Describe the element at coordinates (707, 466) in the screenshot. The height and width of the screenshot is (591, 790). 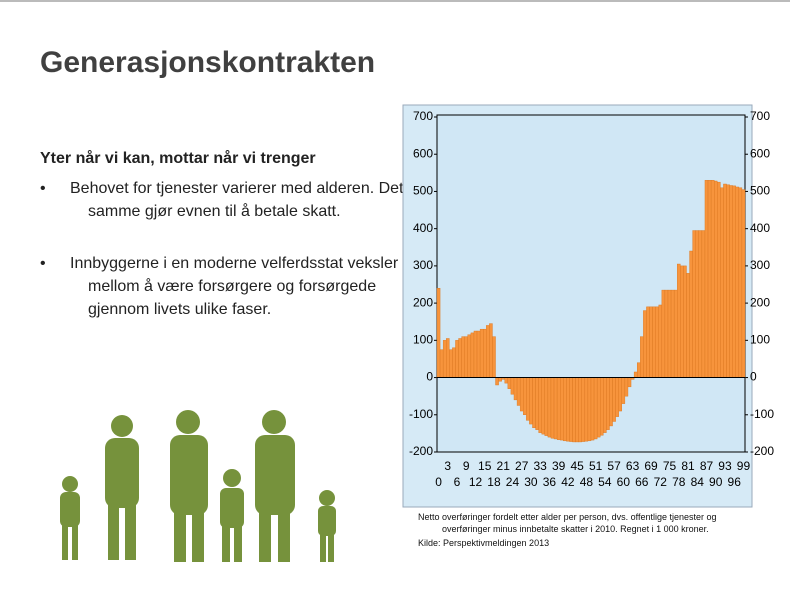
I see `x-tick-label: 87` at that location.